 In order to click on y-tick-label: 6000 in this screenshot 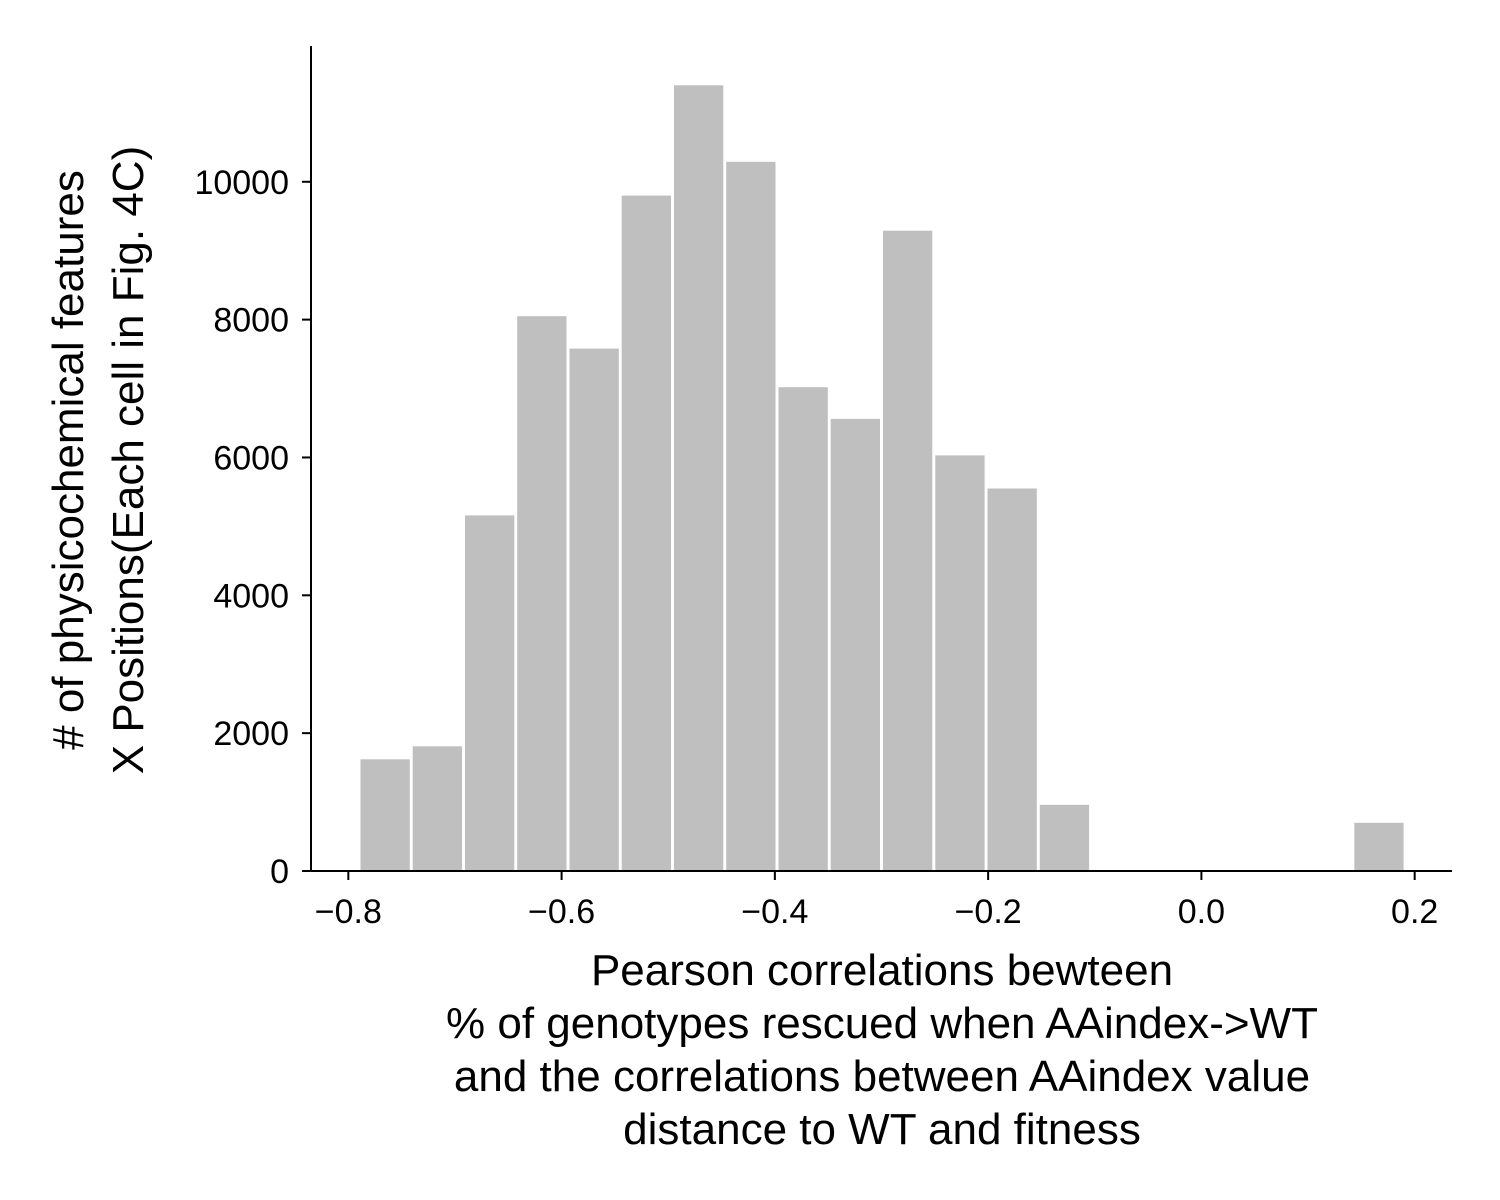, I will do `click(251, 458)`.